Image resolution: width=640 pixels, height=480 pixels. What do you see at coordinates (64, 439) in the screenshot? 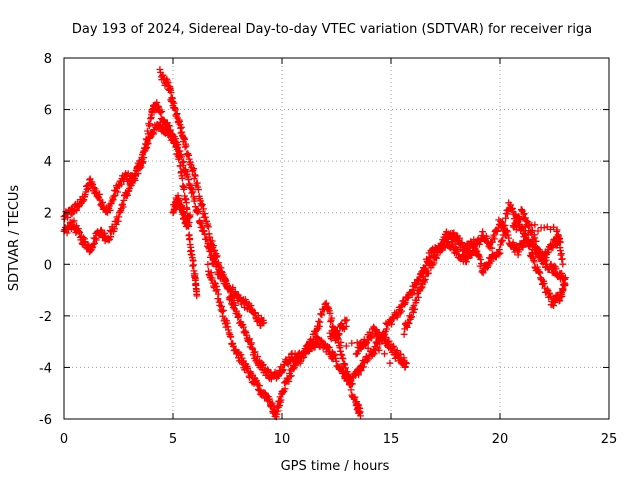
I see `x-tick-label: 0` at bounding box center [64, 439].